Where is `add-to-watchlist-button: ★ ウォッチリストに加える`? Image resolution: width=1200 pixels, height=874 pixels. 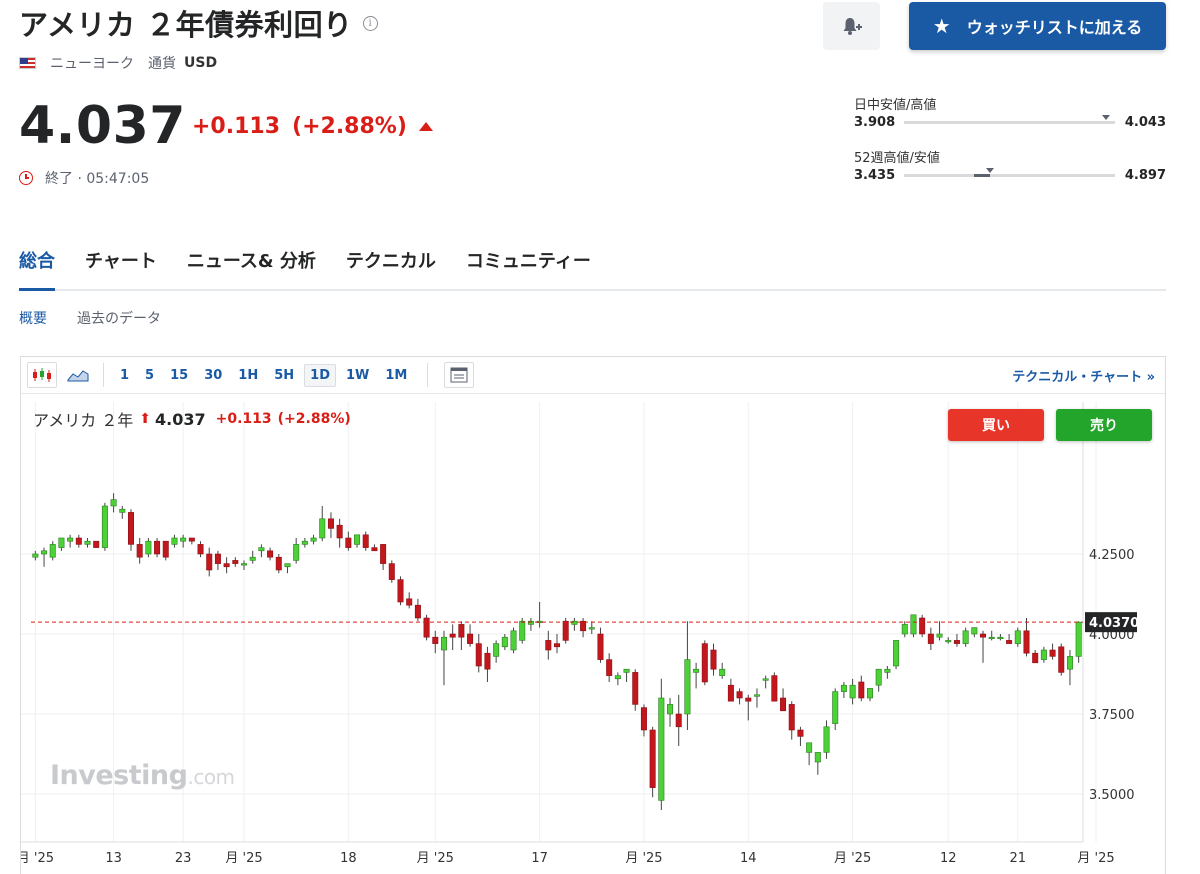 add-to-watchlist-button: ★ ウォッチリストに加える is located at coordinates (1037, 26).